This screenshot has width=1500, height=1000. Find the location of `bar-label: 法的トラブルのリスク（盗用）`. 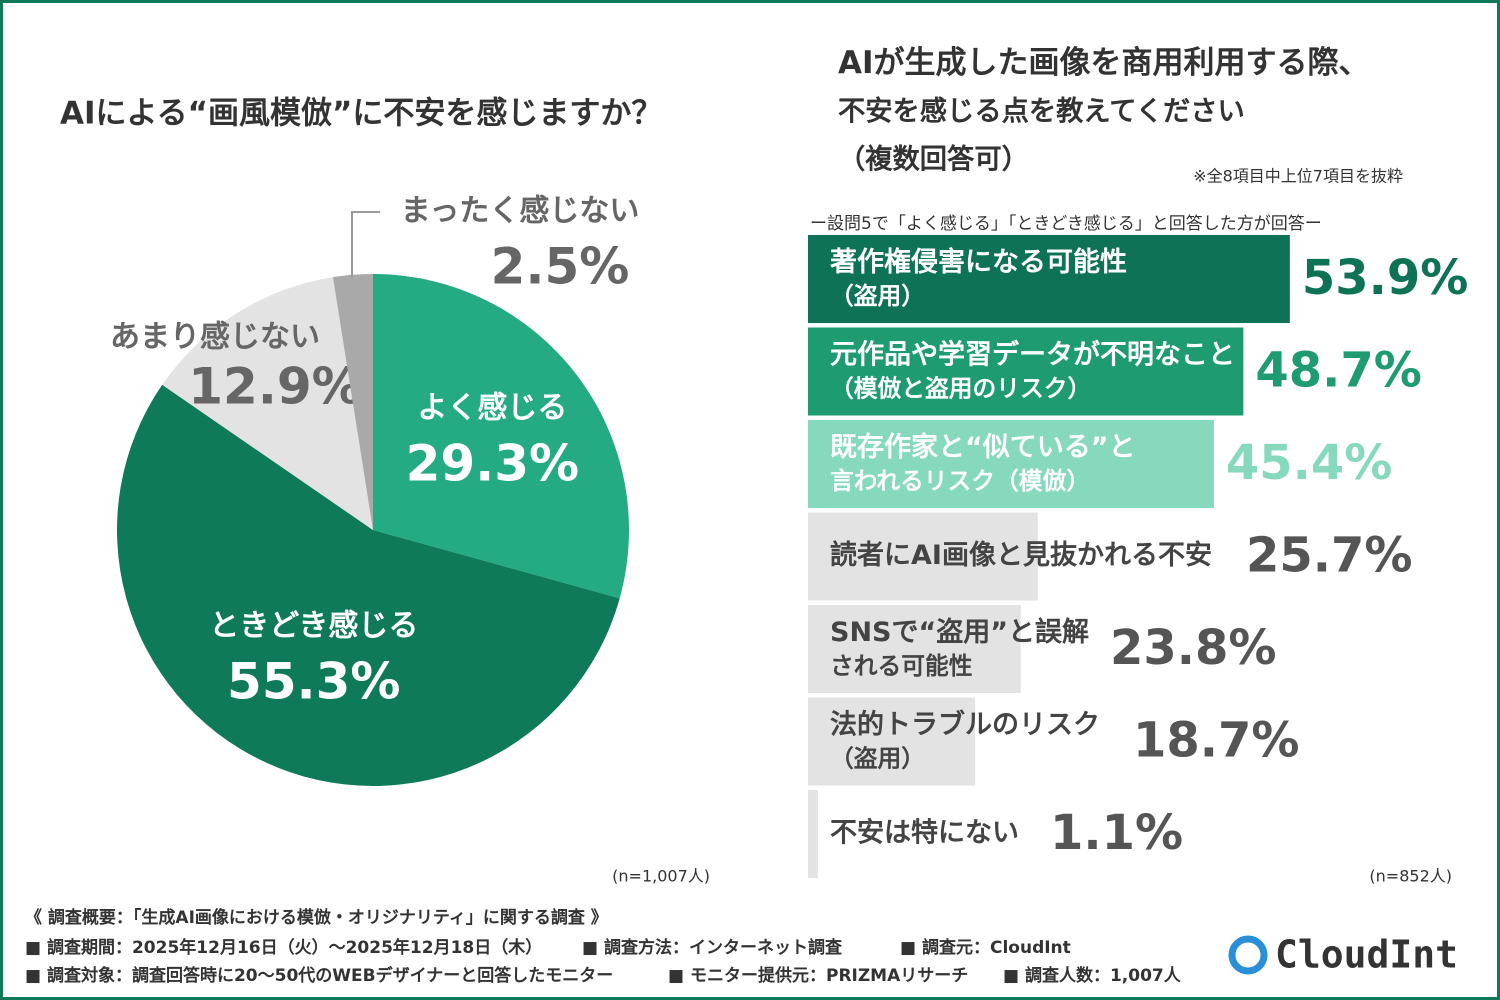

bar-label: 法的トラブルのリスク（盗用） is located at coordinates (965, 740).